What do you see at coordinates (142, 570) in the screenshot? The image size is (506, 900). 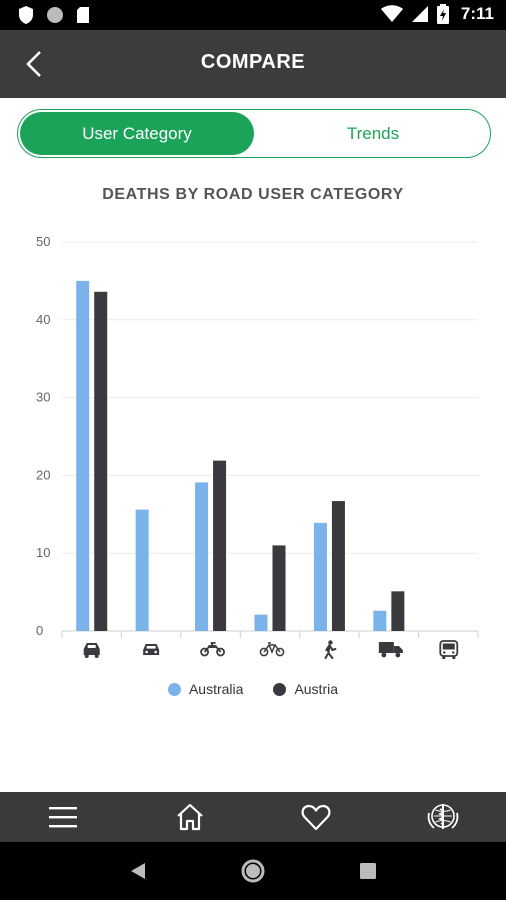 I see `bar-australia-car` at bounding box center [142, 570].